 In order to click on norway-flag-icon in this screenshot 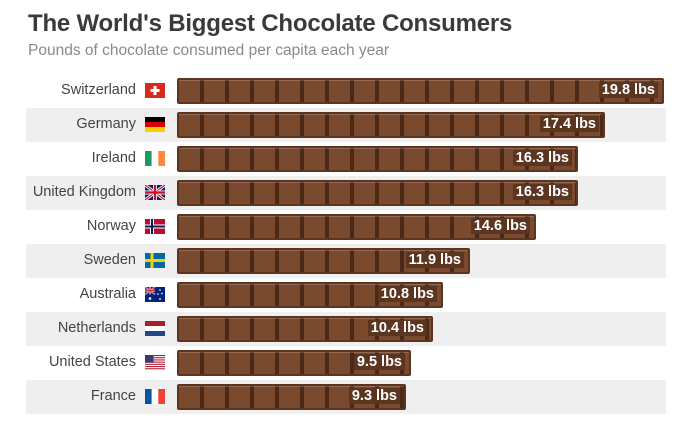, I will do `click(155, 226)`.